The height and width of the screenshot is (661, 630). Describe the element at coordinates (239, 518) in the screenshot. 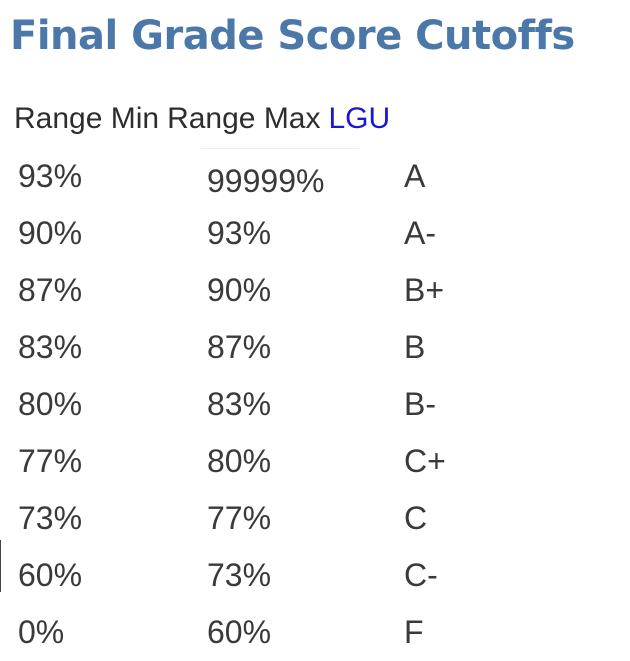

I see `cell-range-max: 77%` at that location.